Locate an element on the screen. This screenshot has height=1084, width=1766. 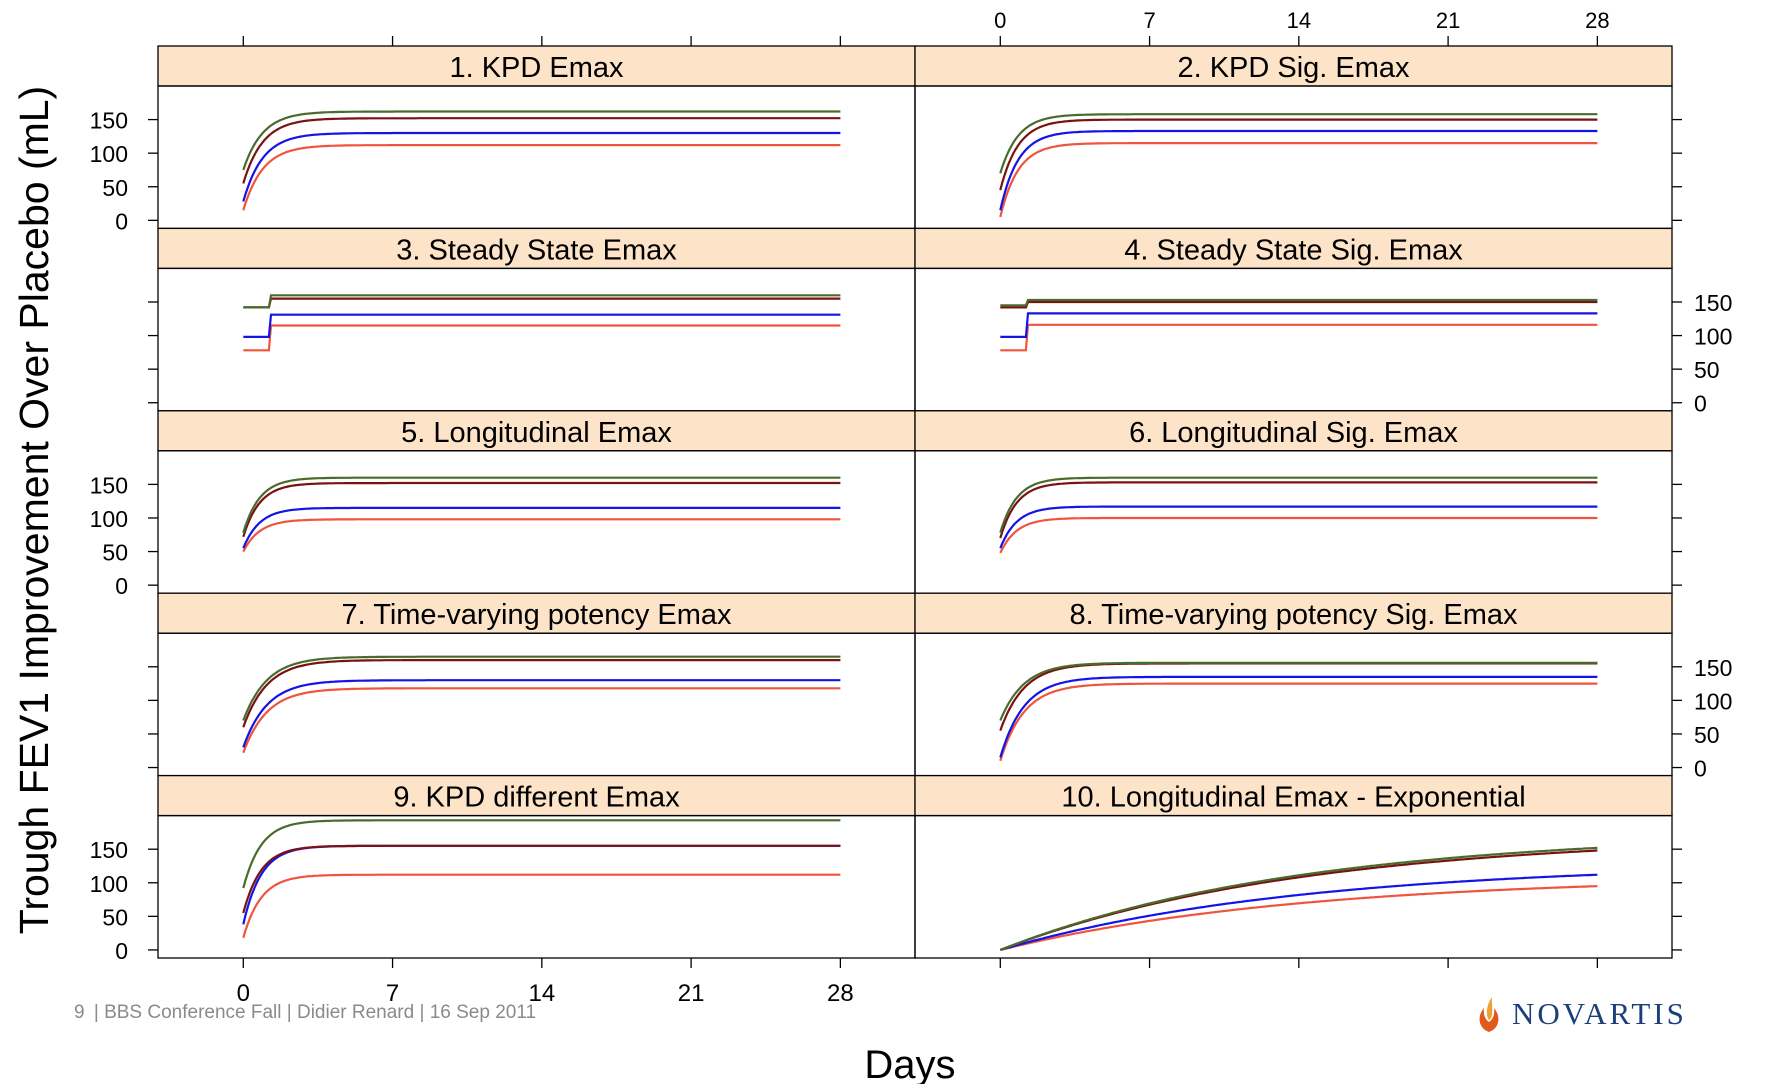
flame-icon is located at coordinates (1489, 1014).